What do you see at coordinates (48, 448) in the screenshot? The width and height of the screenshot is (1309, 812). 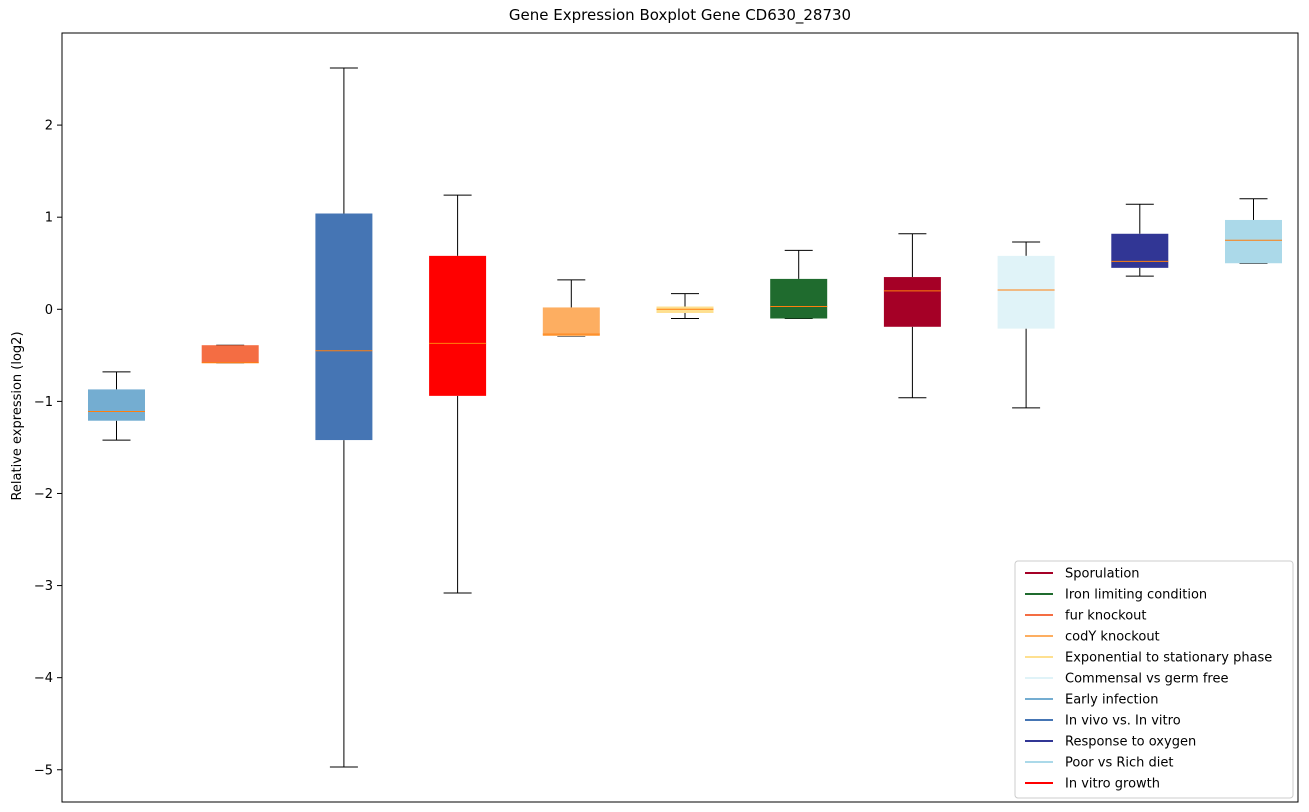 I see `y-axis: −5 −4 −3 −2 −1 0 1 2` at bounding box center [48, 448].